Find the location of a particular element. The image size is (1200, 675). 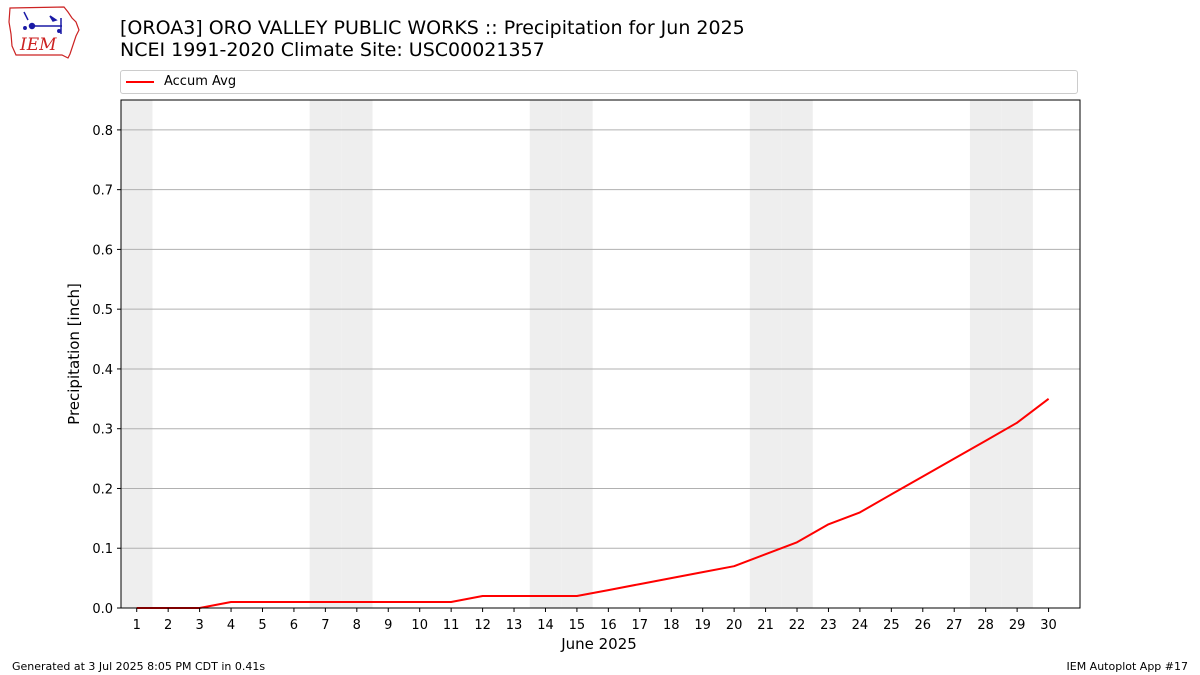

x-tick-label: 2 is located at coordinates (168, 625).